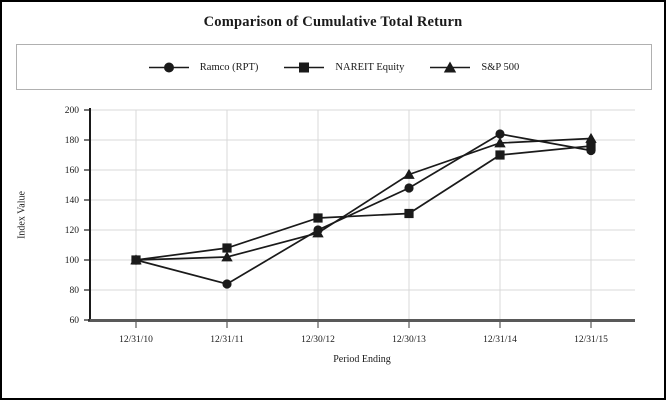 The height and width of the screenshot is (400, 666). What do you see at coordinates (304, 67) in the screenshot?
I see `line-square-marker-icon` at bounding box center [304, 67].